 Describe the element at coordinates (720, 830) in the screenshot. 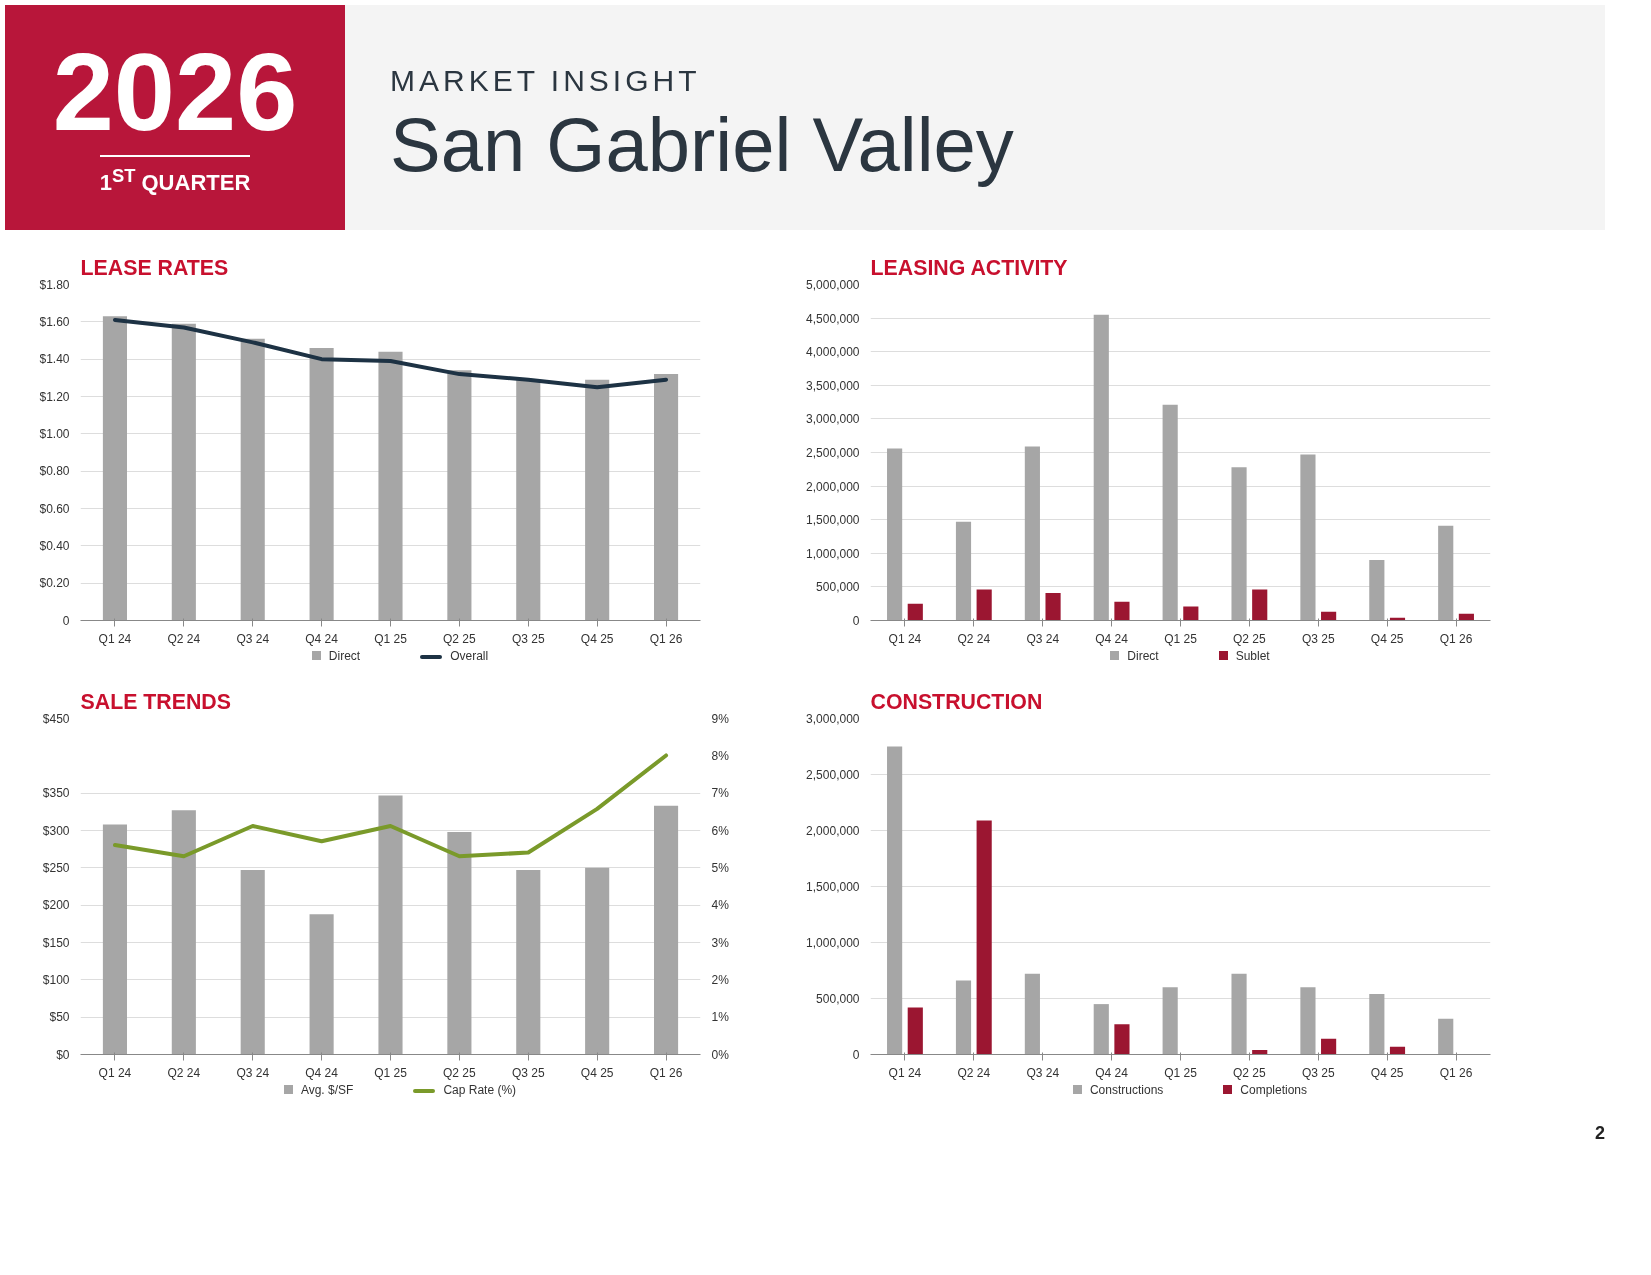

I see `y2-tick-label: 6%` at that location.